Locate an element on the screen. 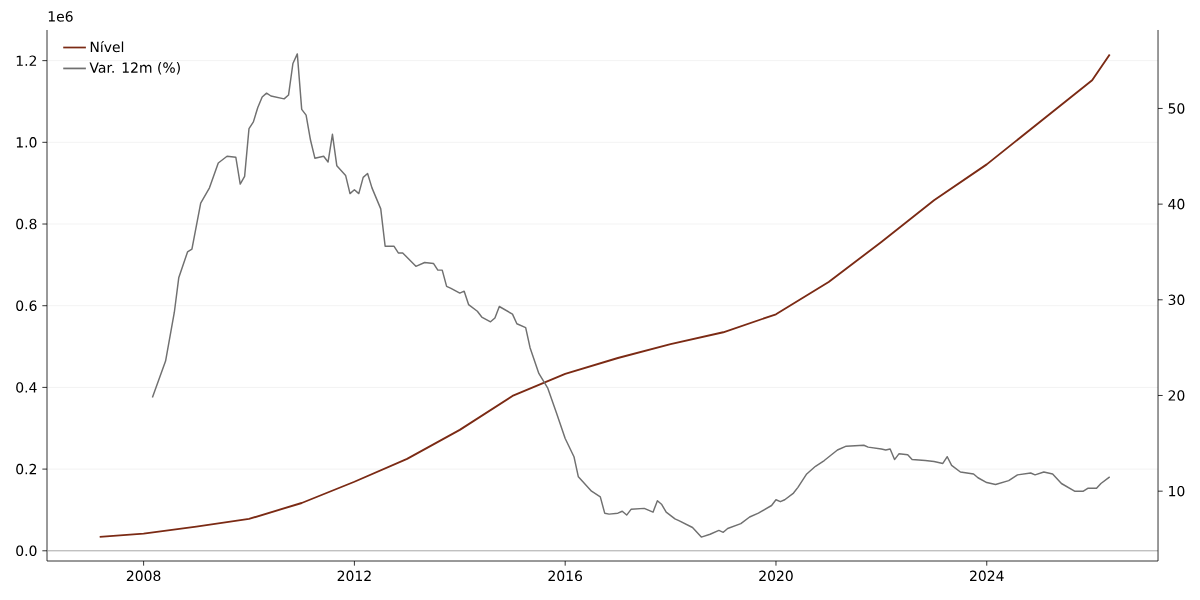 This screenshot has width=1200, height=600. y-tick-label: 1.0 is located at coordinates (26, 142).